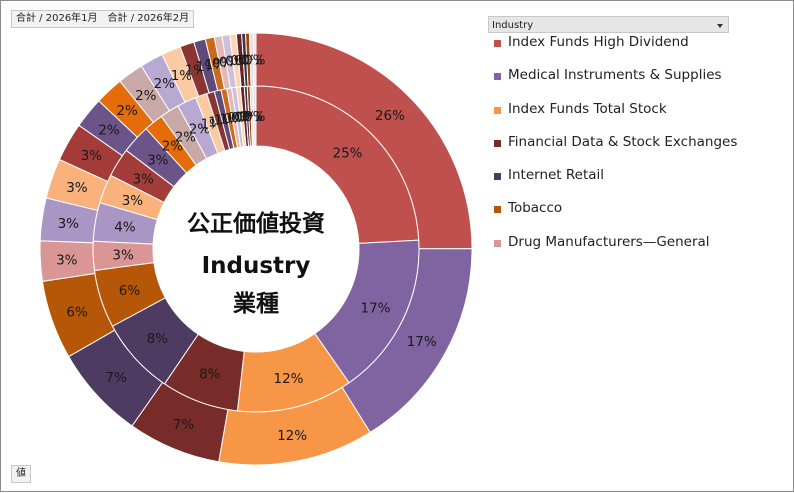  What do you see at coordinates (109, 130) in the screenshot?
I see `data-label-ring2-11: 2%` at bounding box center [109, 130].